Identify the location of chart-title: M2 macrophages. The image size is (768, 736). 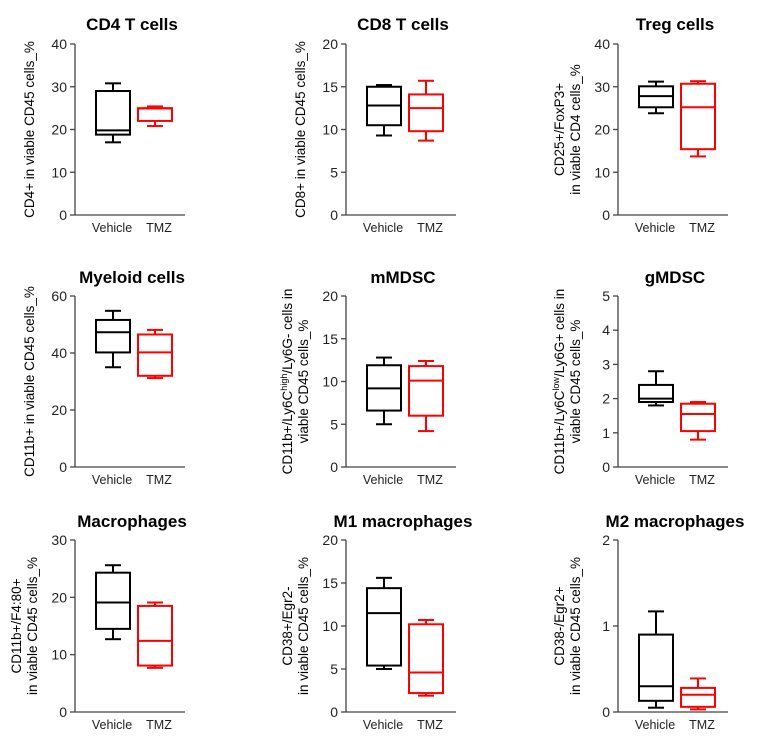
(675, 521).